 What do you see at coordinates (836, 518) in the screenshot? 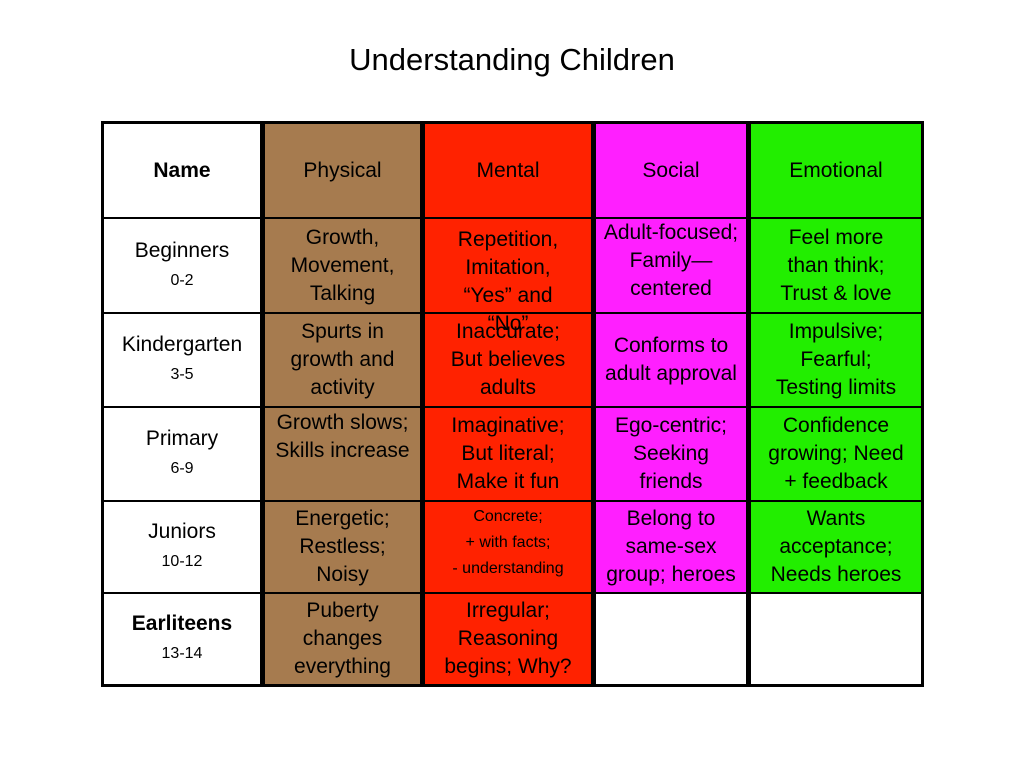
I see `cell-line: Wants` at bounding box center [836, 518].